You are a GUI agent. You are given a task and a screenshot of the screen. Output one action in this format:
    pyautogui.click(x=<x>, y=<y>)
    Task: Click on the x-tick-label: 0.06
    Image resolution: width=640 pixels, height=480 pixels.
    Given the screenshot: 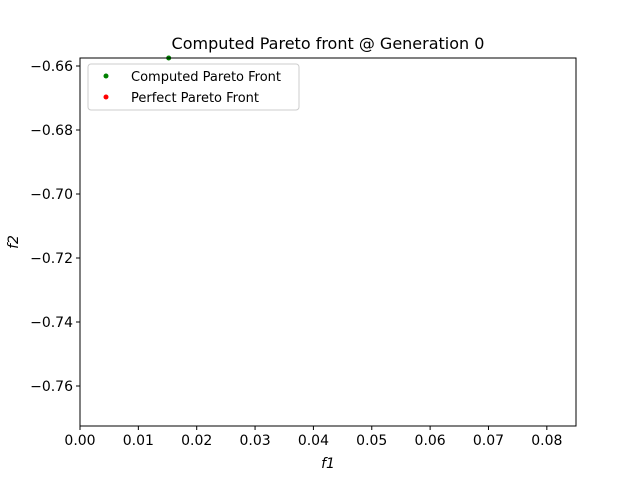 What is the action you would take?
    pyautogui.click(x=430, y=441)
    